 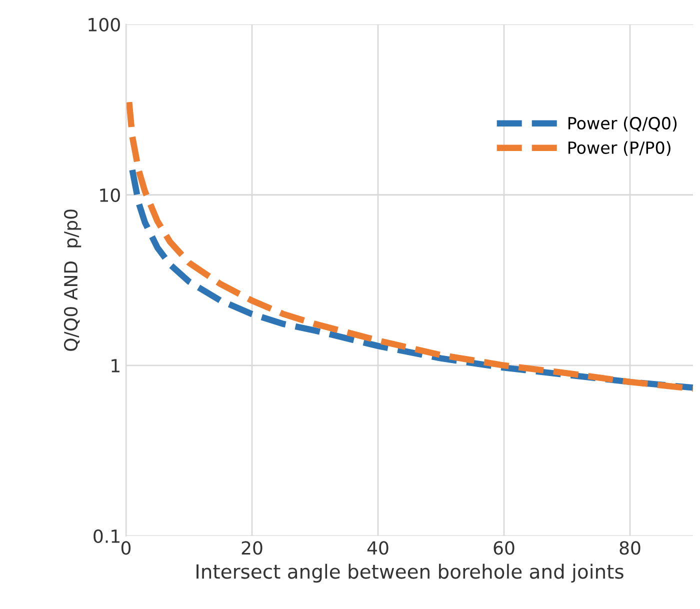 I want to click on x-axis-title: Intersect angle between borehole and joints, so click(x=410, y=573).